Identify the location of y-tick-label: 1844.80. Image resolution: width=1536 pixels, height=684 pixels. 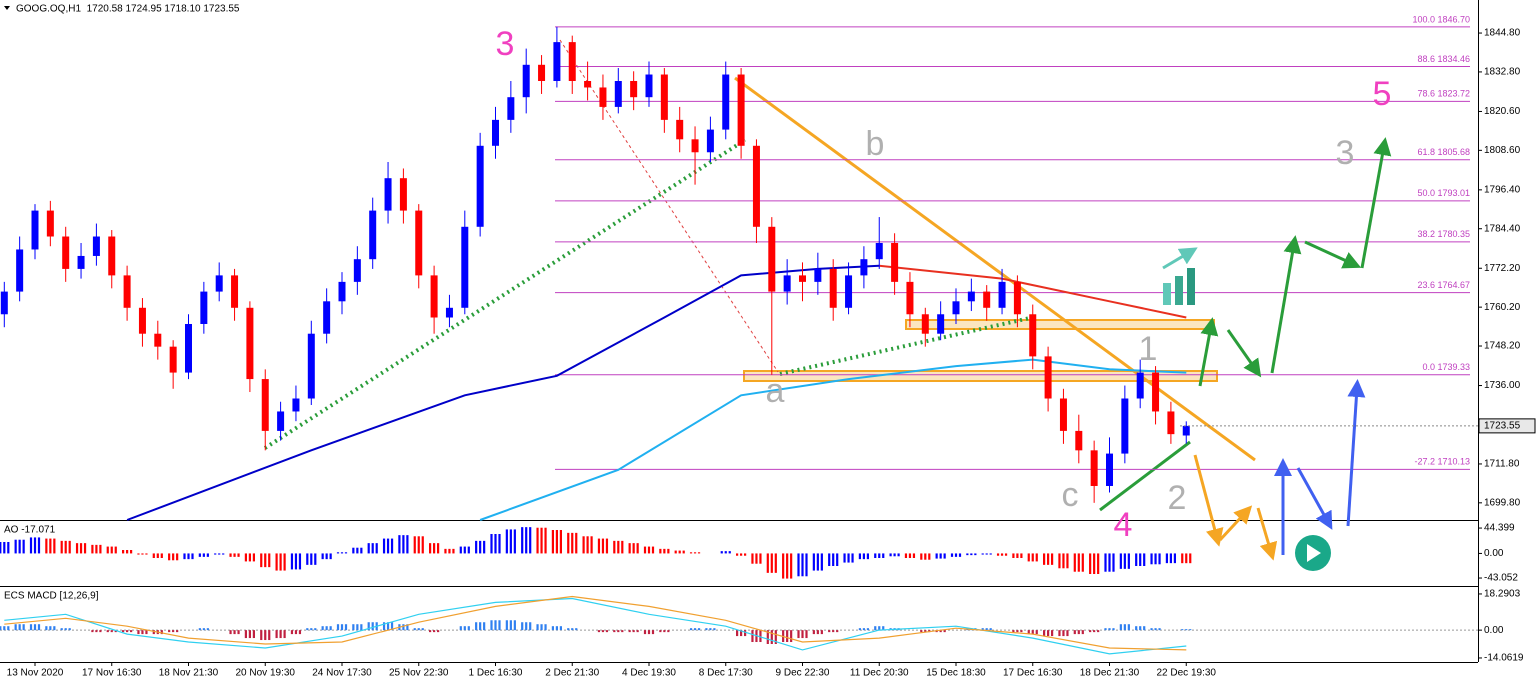
(1502, 33).